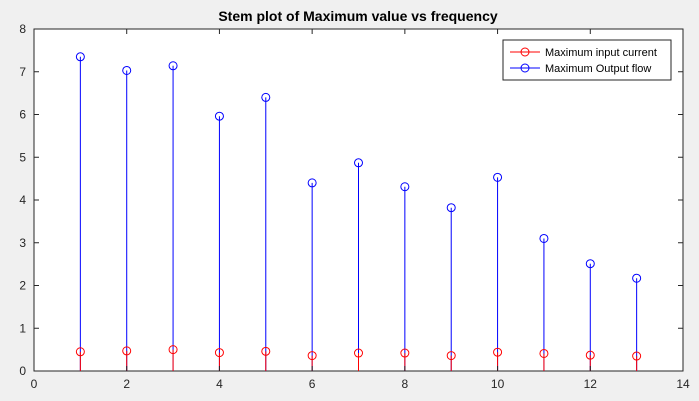 This screenshot has width=699, height=401. What do you see at coordinates (498, 384) in the screenshot?
I see `x-tick-label: 10` at bounding box center [498, 384].